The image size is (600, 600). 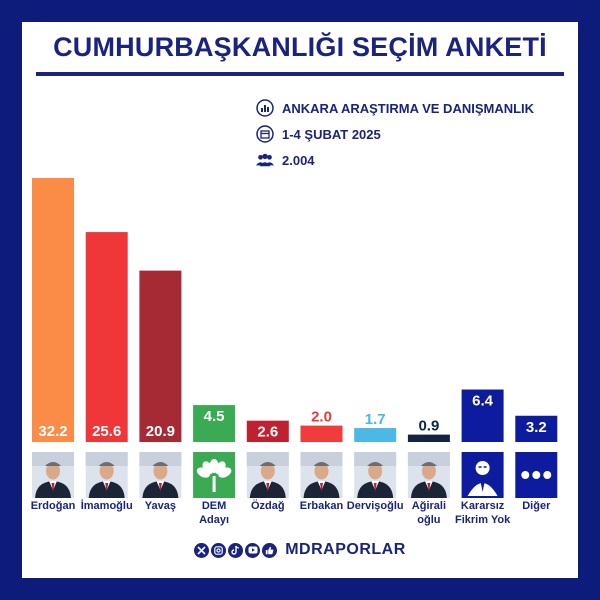 What do you see at coordinates (345, 549) in the screenshot?
I see `footer-brand: MDRAPORLAR` at bounding box center [345, 549].